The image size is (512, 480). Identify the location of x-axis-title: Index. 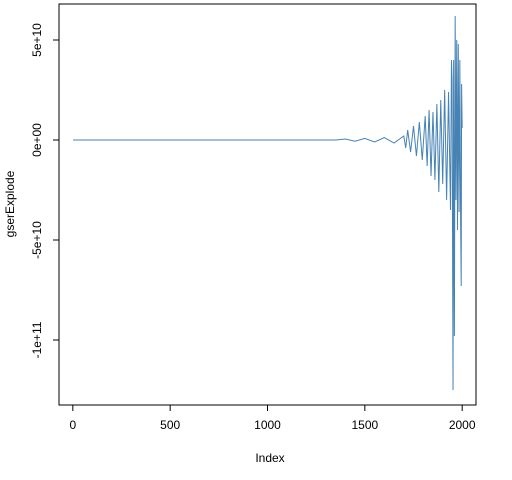
(269, 458).